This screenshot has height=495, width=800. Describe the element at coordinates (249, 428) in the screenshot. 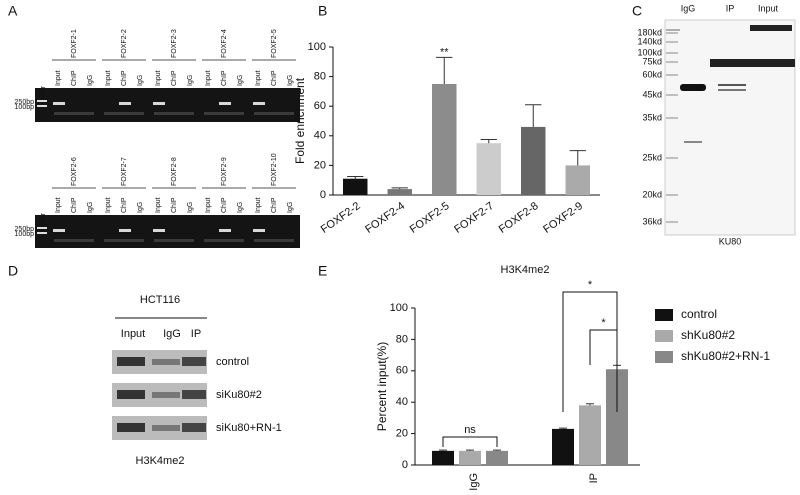

I see `row-label: siKu80+RN-1` at that location.